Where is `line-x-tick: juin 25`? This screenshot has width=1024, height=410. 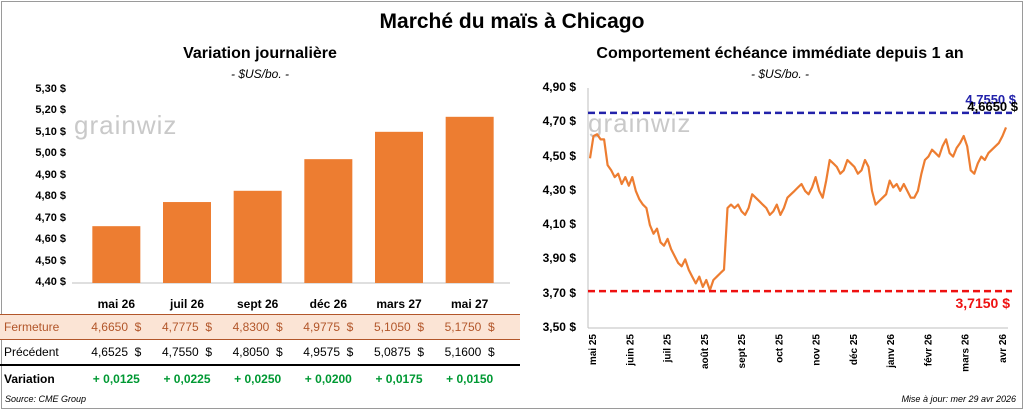 line-x-tick: juin 25 is located at coordinates (630, 350).